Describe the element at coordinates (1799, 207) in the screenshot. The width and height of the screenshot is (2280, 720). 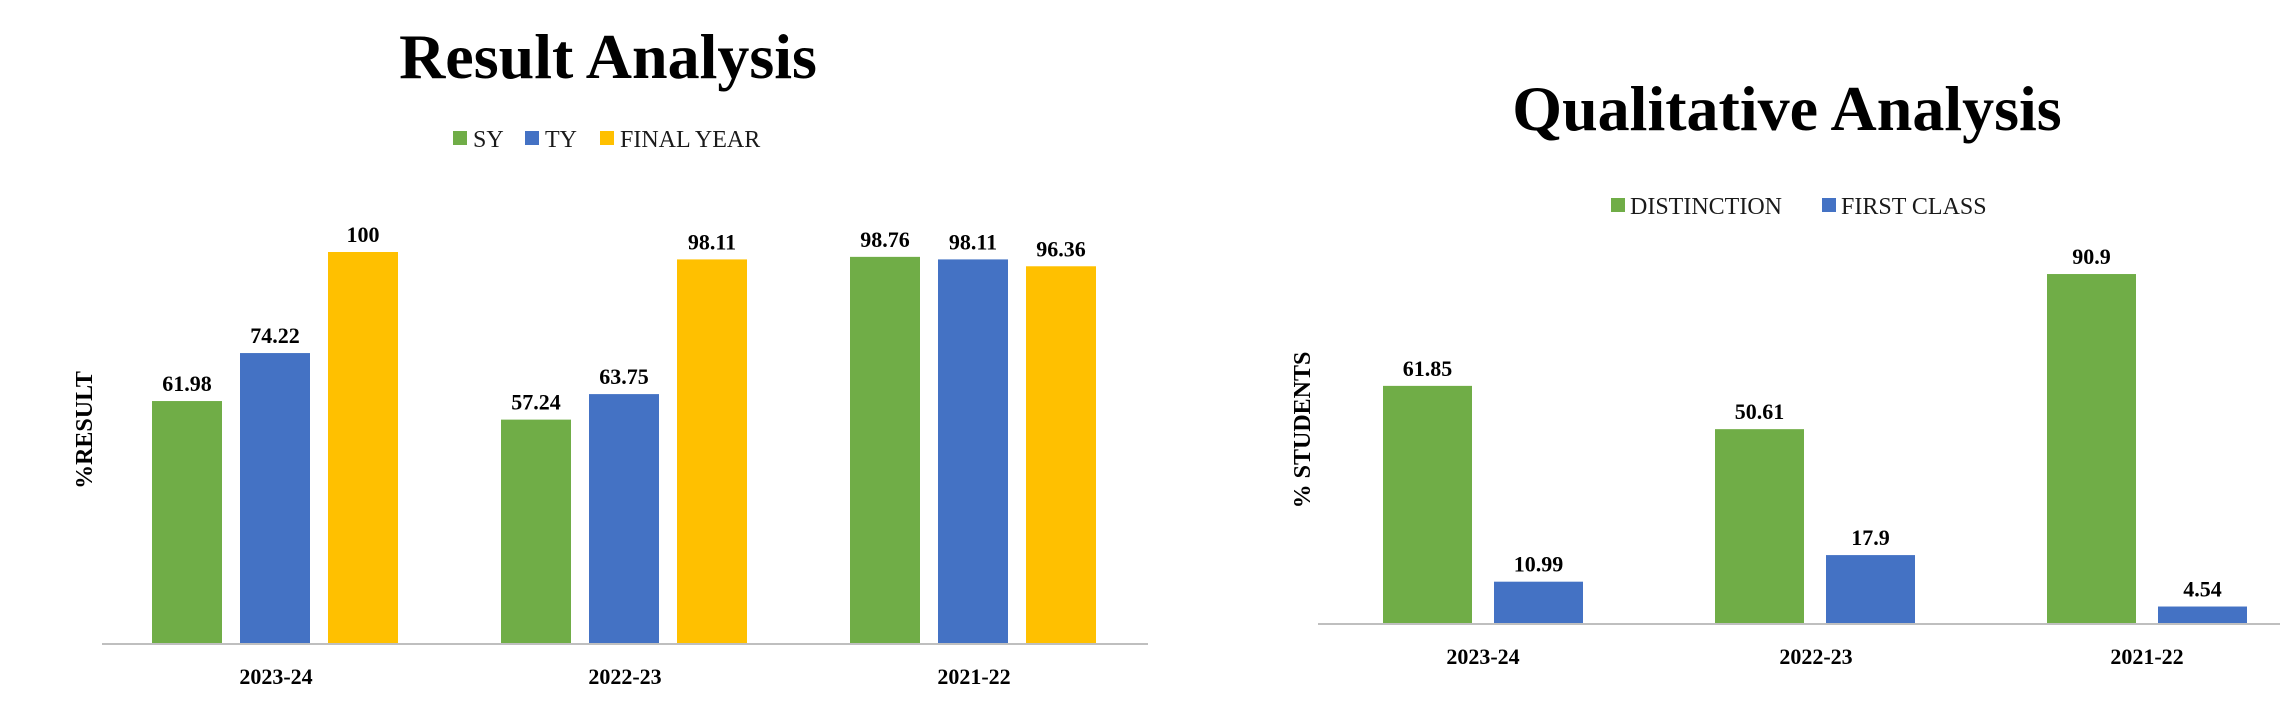
I see `legend: DISTINCTION FIRST CLASS` at that location.